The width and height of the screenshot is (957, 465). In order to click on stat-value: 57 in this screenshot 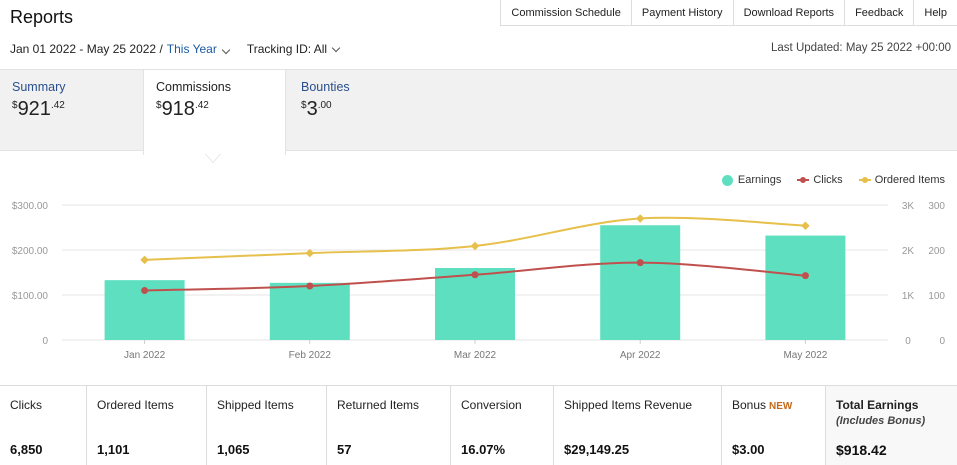, I will do `click(344, 449)`.